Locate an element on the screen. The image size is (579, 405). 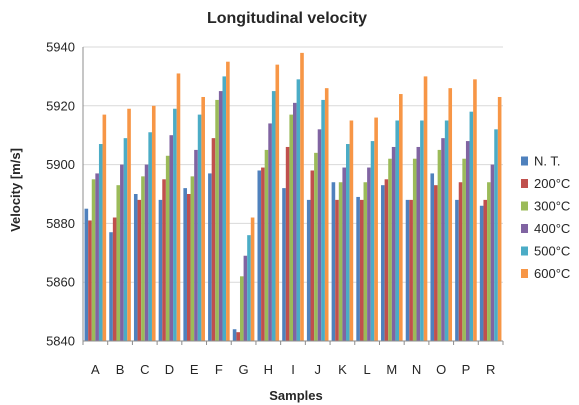
x-tick-label-M: M is located at coordinates (391, 369).